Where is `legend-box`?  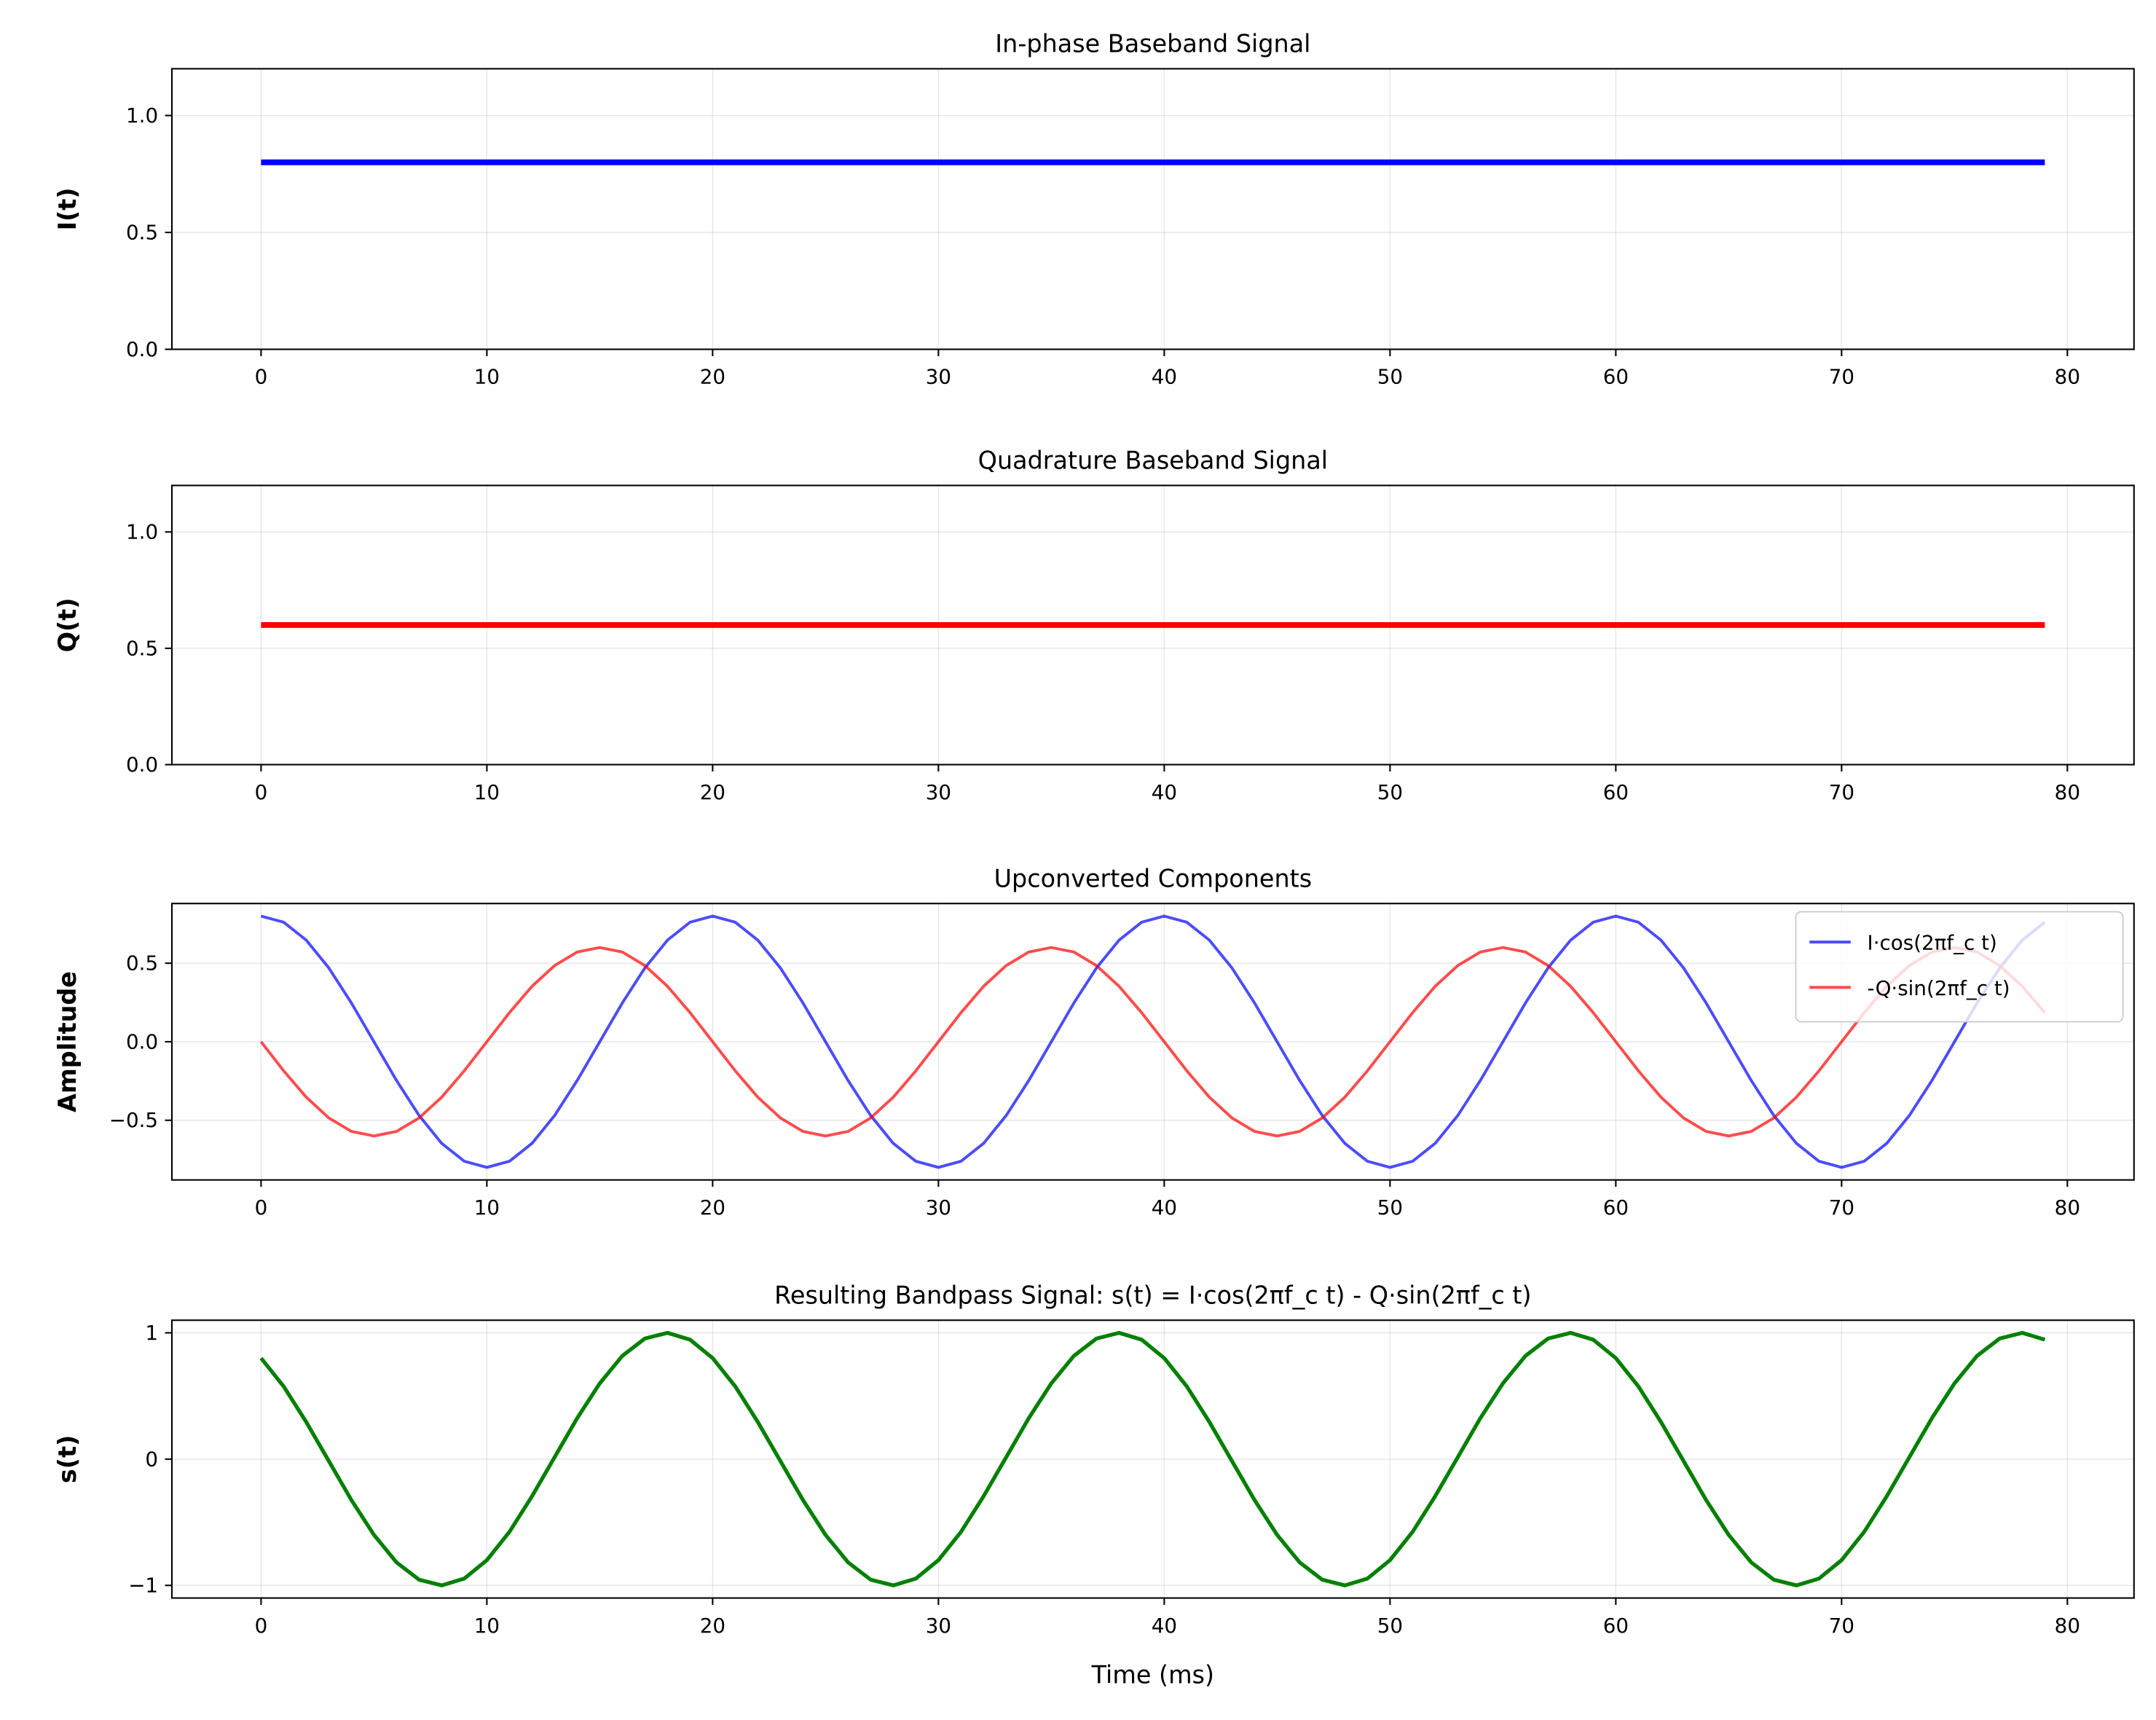
legend-box is located at coordinates (1959, 967).